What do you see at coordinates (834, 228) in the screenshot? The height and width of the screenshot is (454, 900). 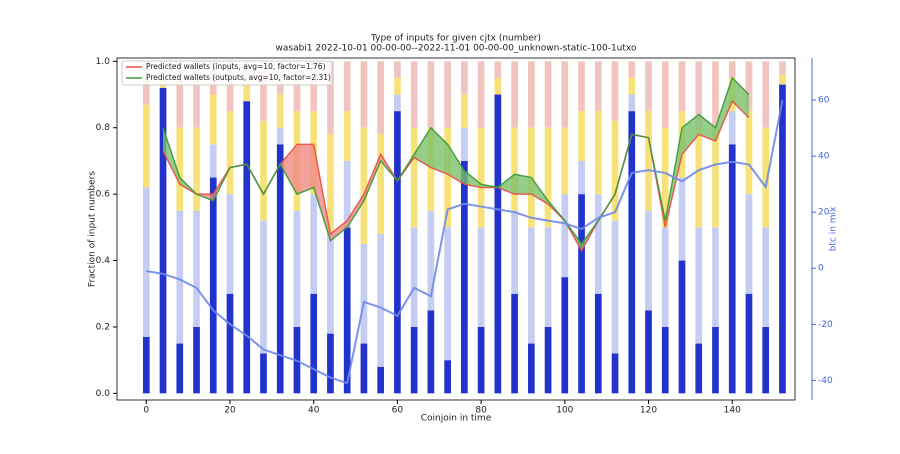 I see `y2-axis-label: btc in mix` at bounding box center [834, 228].